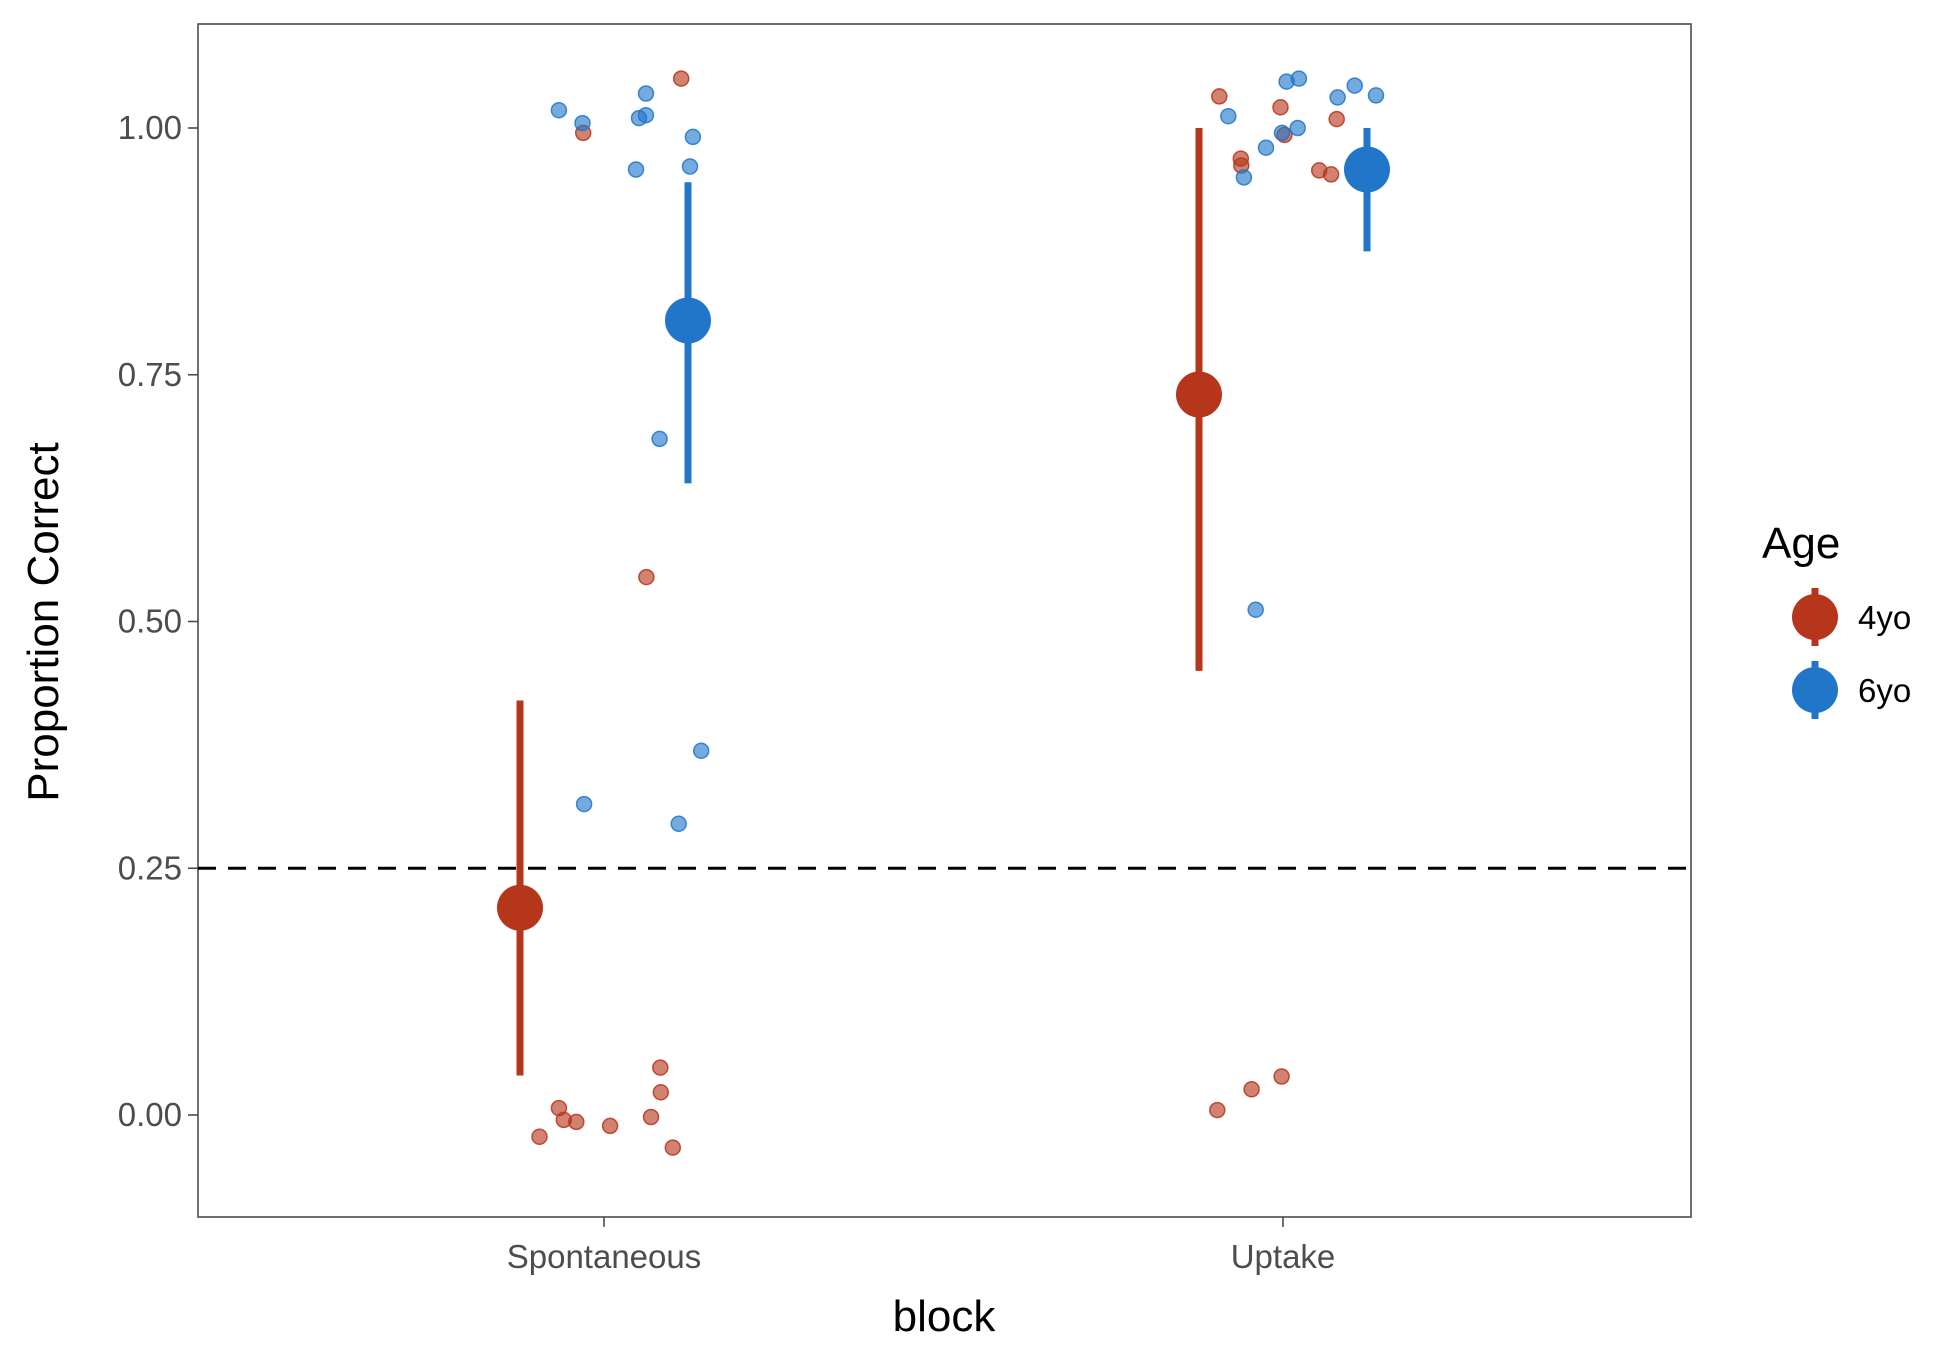 This screenshot has width=1950, height=1350. What do you see at coordinates (1283, 1256) in the screenshot?
I see `x-tick-label: Uptake` at bounding box center [1283, 1256].